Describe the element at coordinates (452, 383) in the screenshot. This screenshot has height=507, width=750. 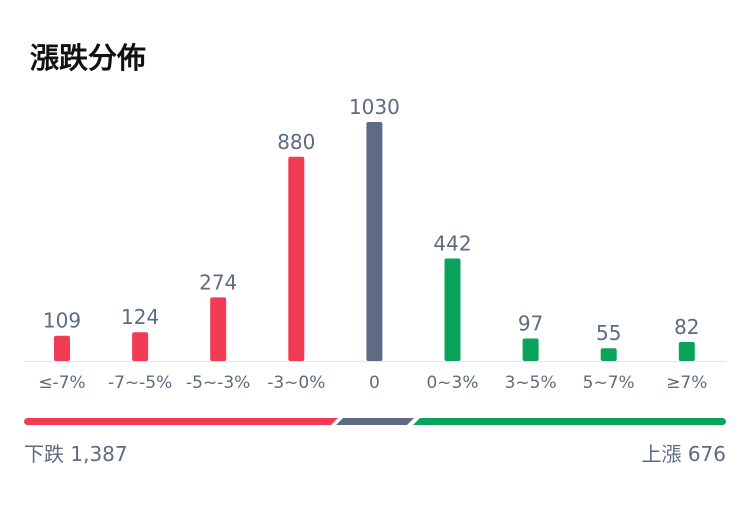
I see `category-label-6: 0~3%` at that location.